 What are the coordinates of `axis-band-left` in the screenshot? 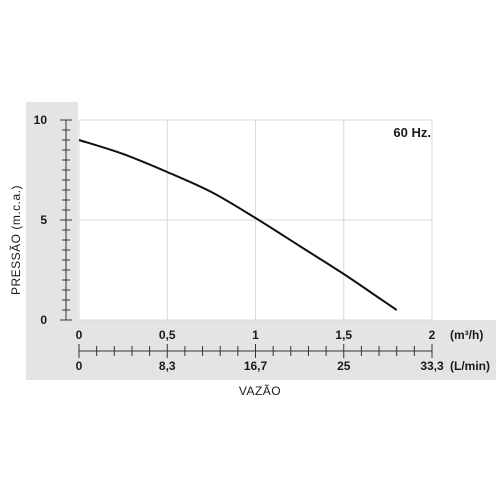 It's located at (52, 211).